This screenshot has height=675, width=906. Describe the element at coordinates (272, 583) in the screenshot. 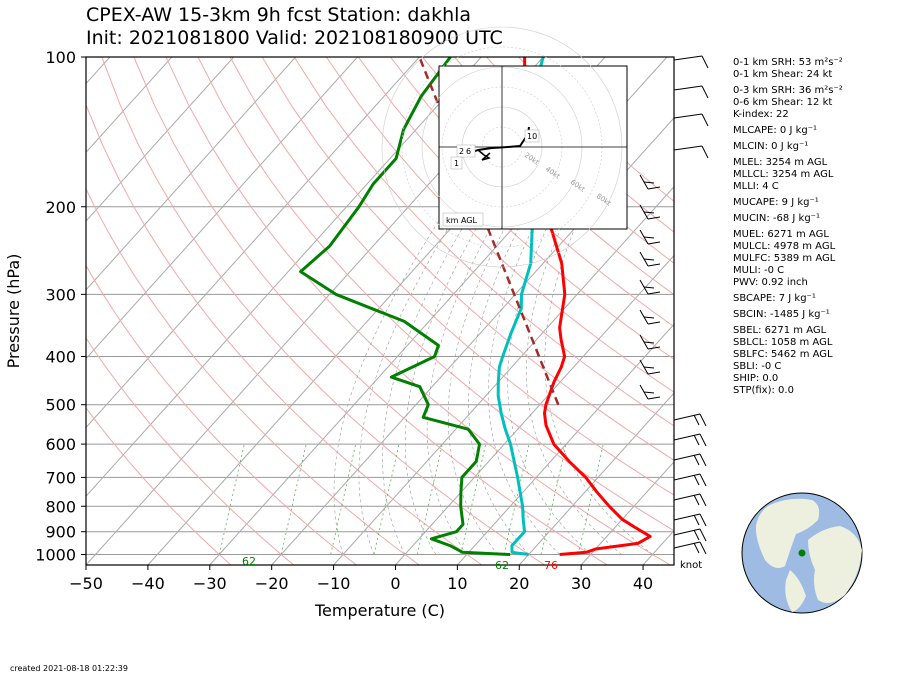

I see `x-tick-label: −20` at that location.